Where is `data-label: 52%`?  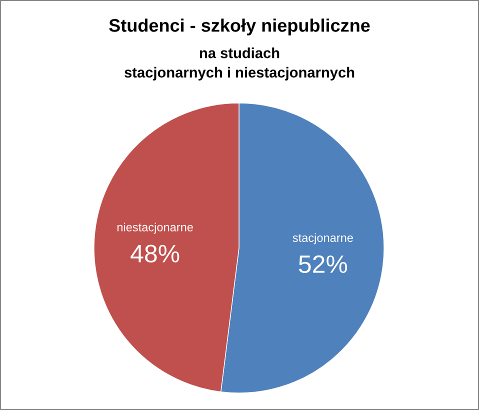
data-label: 52% is located at coordinates (323, 264).